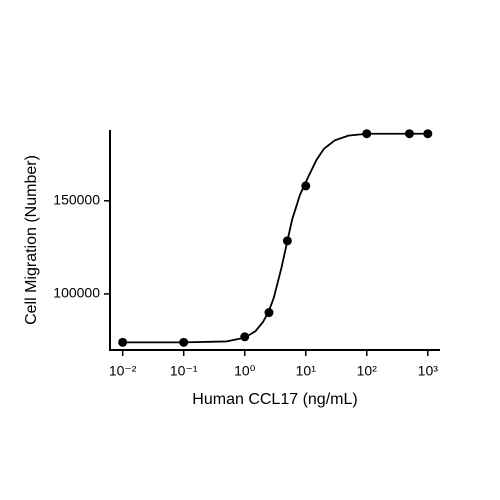 Image resolution: width=500 pixels, height=500 pixels. What do you see at coordinates (76, 293) in the screenshot?
I see `y-tick-label: 100000` at bounding box center [76, 293].